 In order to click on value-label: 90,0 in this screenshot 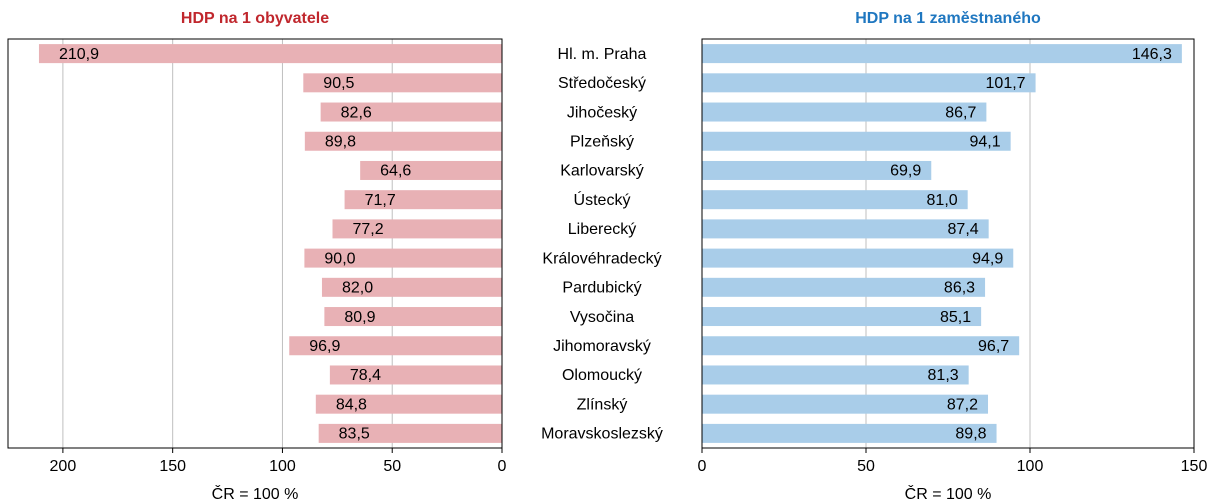, I will do `click(339, 258)`.